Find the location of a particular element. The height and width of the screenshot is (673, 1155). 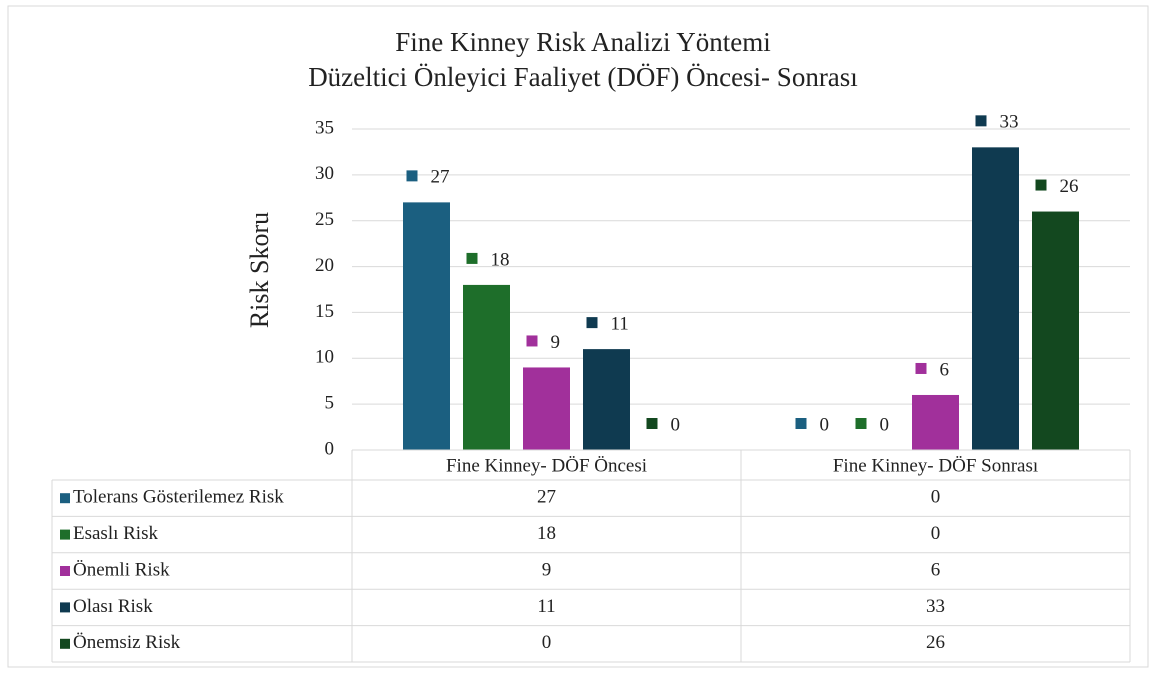

x-tick-label: Fine Kinney- DÖF Sonrası is located at coordinates (935, 465).